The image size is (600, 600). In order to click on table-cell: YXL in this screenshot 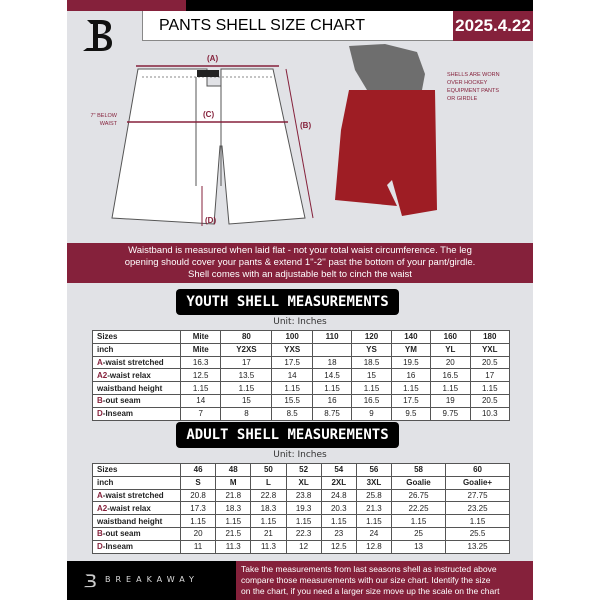, I will do `click(490, 349)`.